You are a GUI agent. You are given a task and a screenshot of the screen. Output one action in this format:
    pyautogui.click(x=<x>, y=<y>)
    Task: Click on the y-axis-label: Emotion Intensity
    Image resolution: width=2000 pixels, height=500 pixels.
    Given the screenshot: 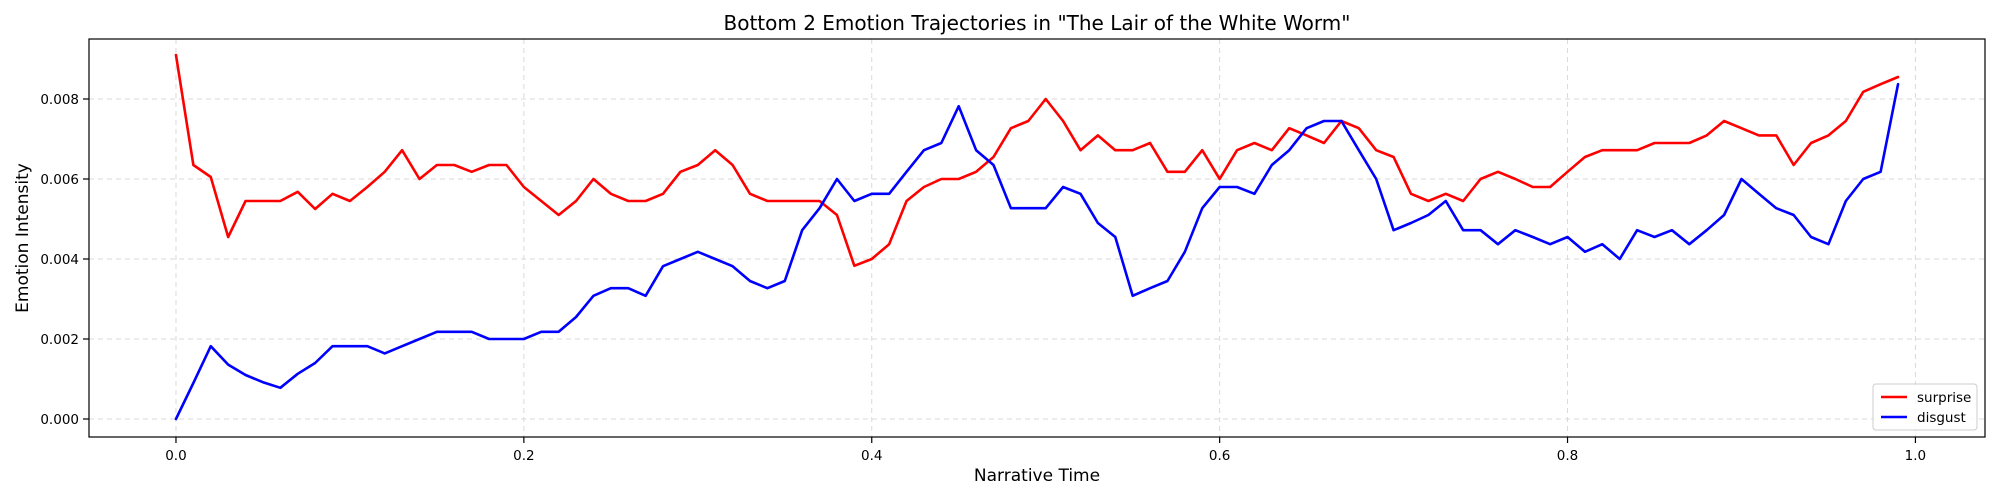 What is the action you would take?
    pyautogui.click(x=23, y=238)
    